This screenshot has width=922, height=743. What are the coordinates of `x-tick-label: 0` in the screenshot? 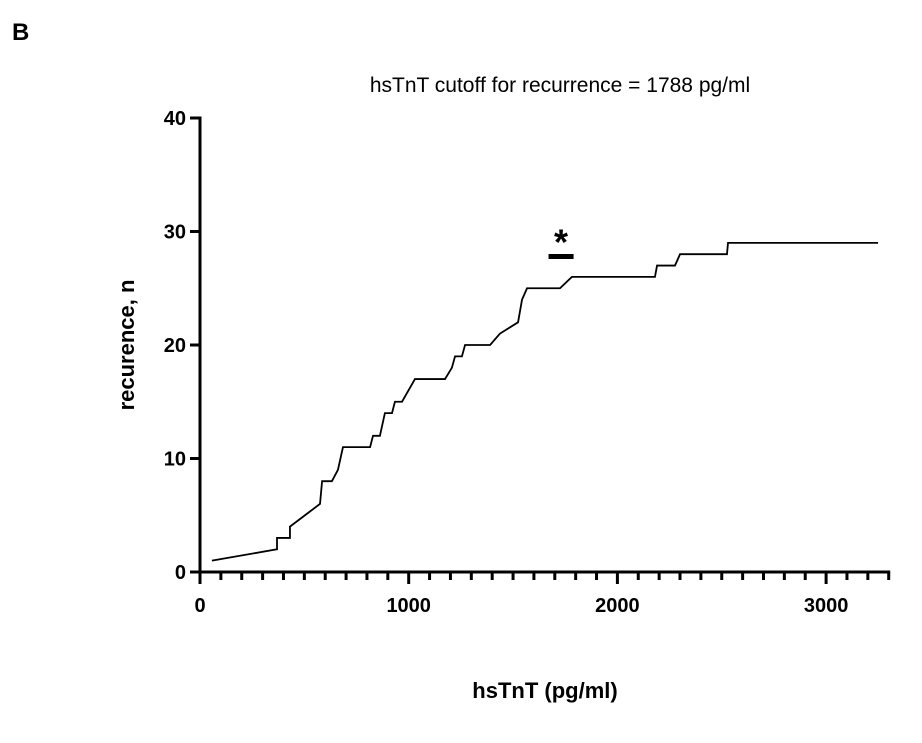 It's located at (199, 606).